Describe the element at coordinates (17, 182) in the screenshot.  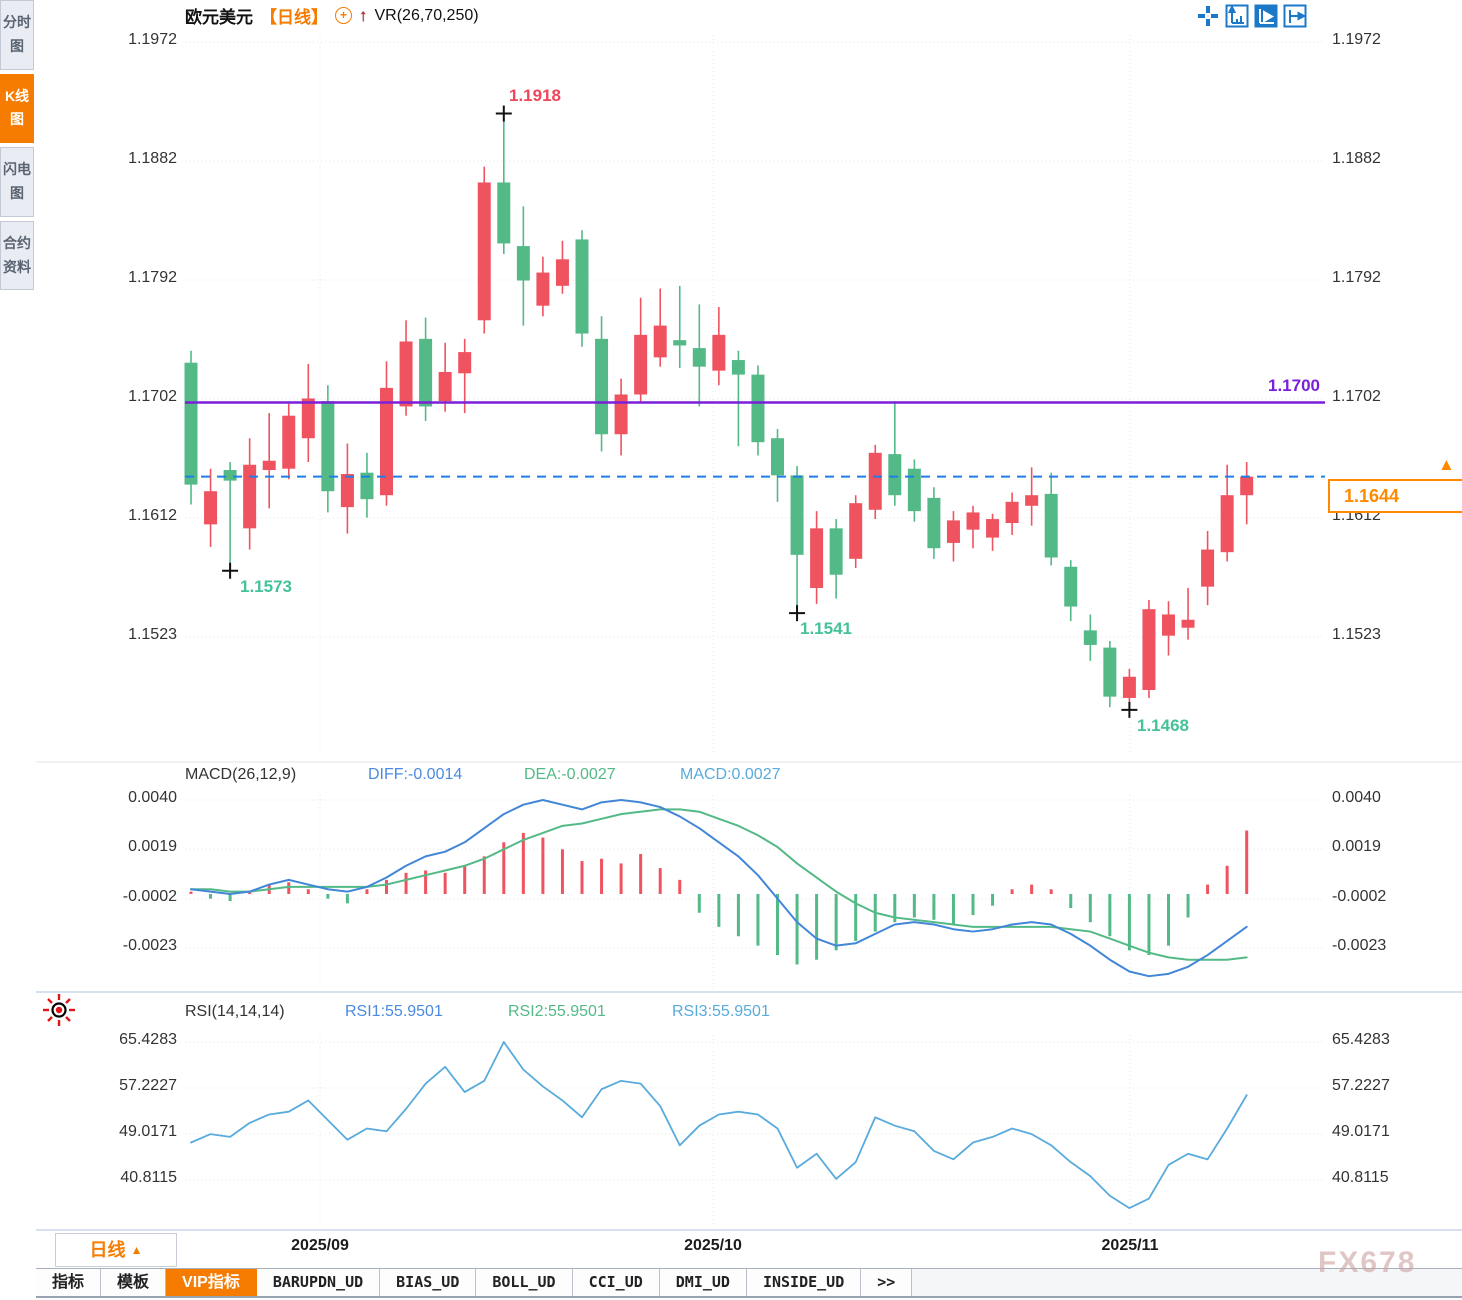
I see `sidebar-tab-3: 闪电图` at that location.